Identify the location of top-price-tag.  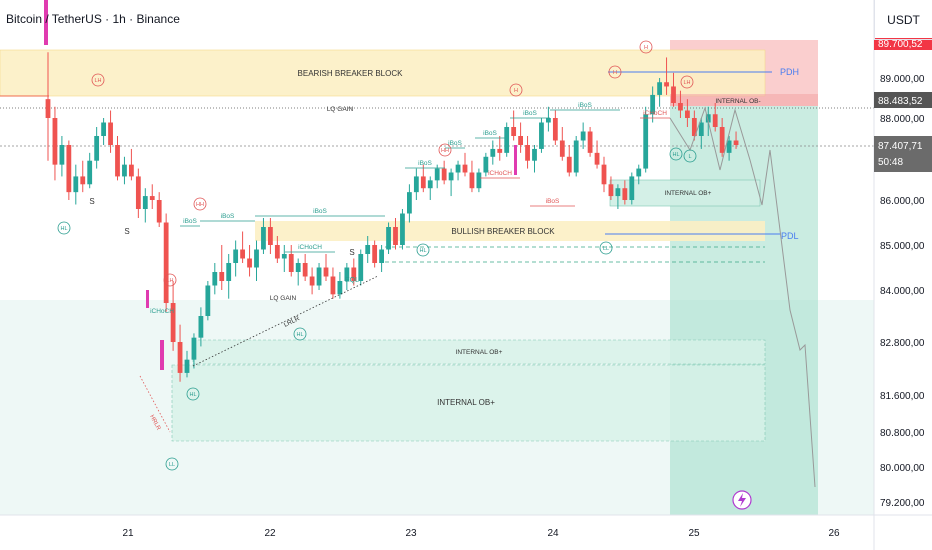
(903, 44).